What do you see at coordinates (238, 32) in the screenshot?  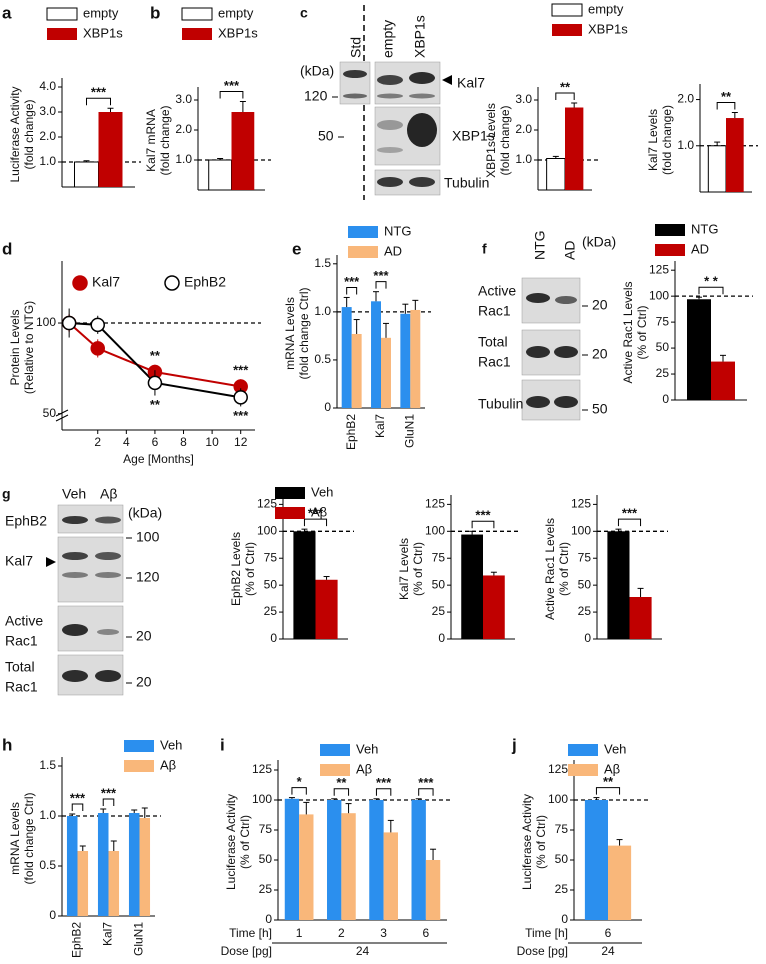 I see `legend-label: XBP1s` at bounding box center [238, 32].